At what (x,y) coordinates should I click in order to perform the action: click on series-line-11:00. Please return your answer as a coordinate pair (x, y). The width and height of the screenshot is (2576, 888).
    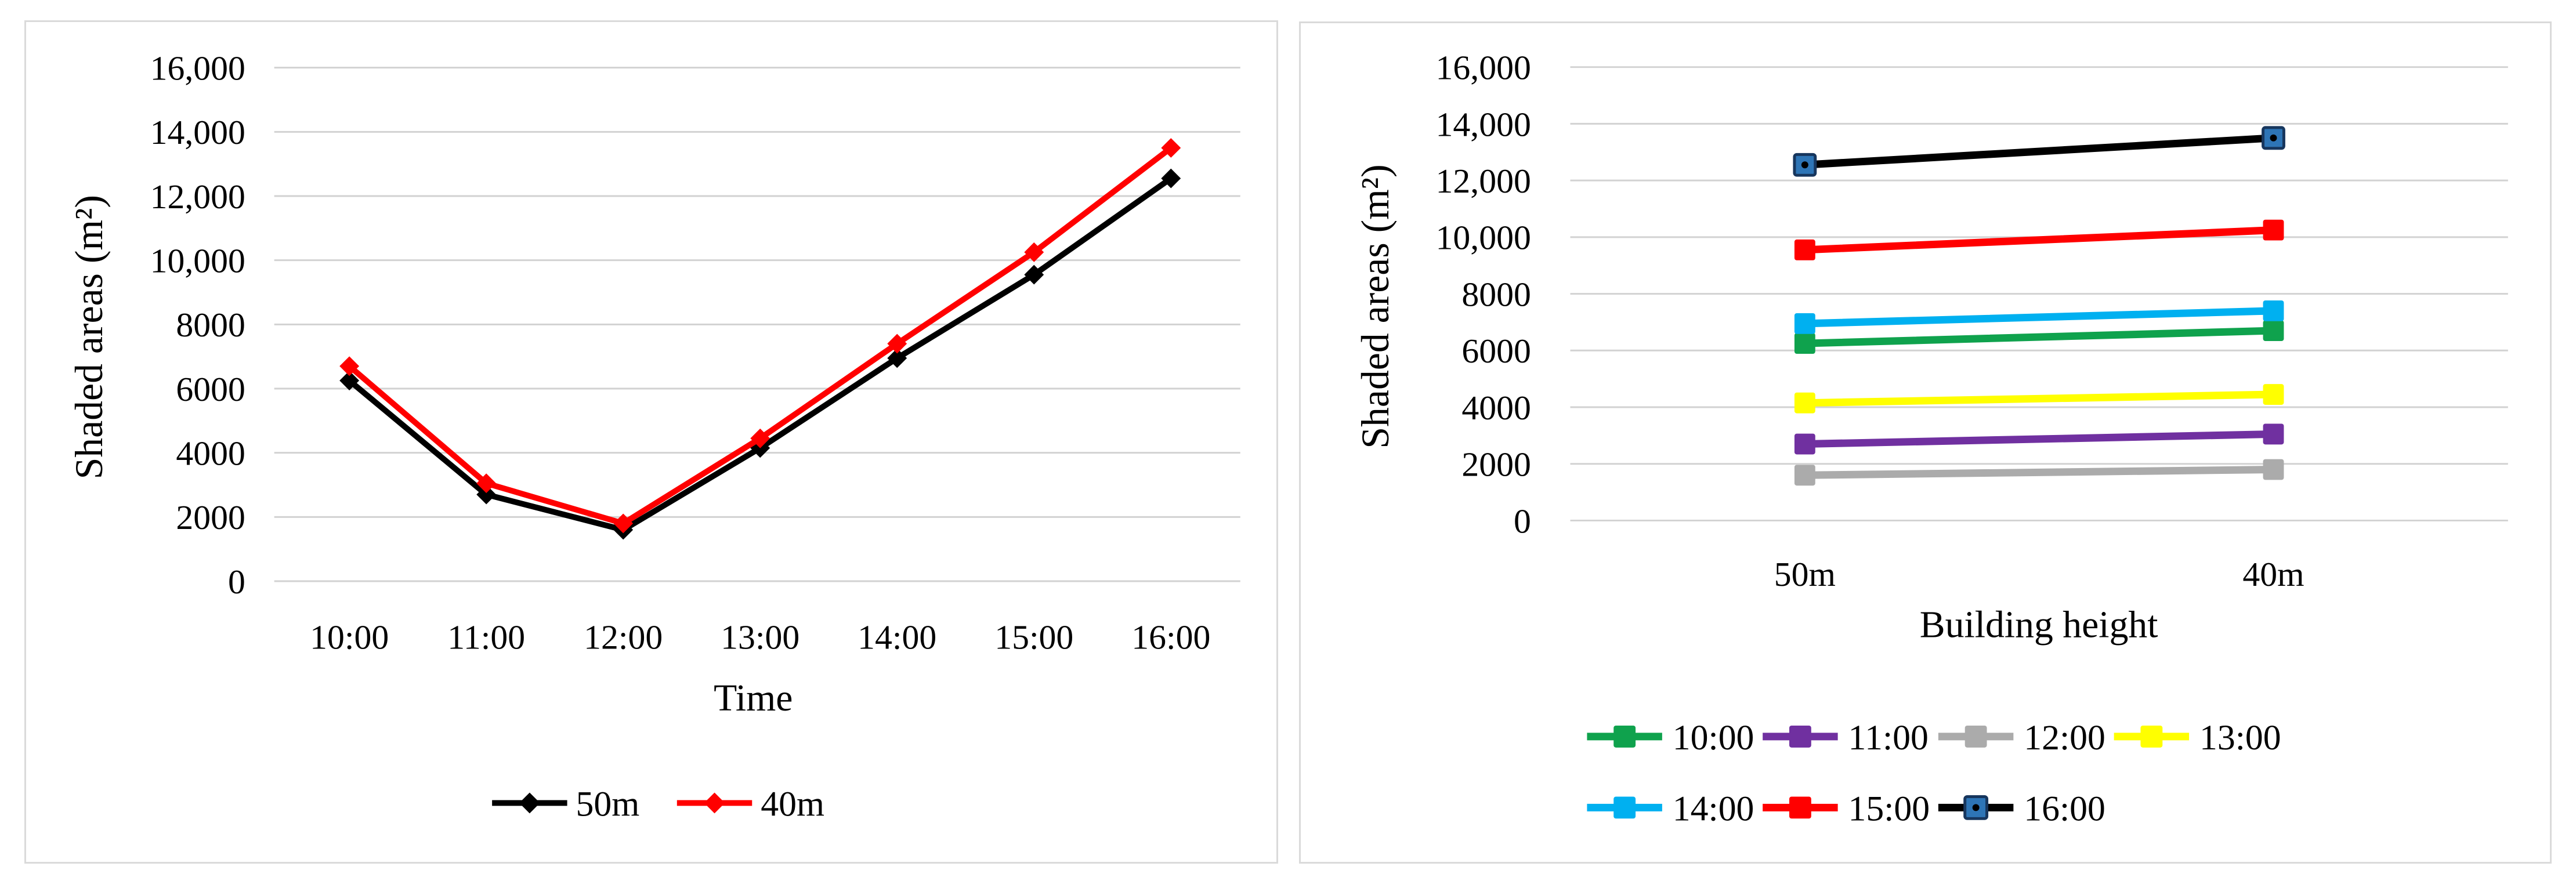
    Looking at the image, I should click on (2039, 439).